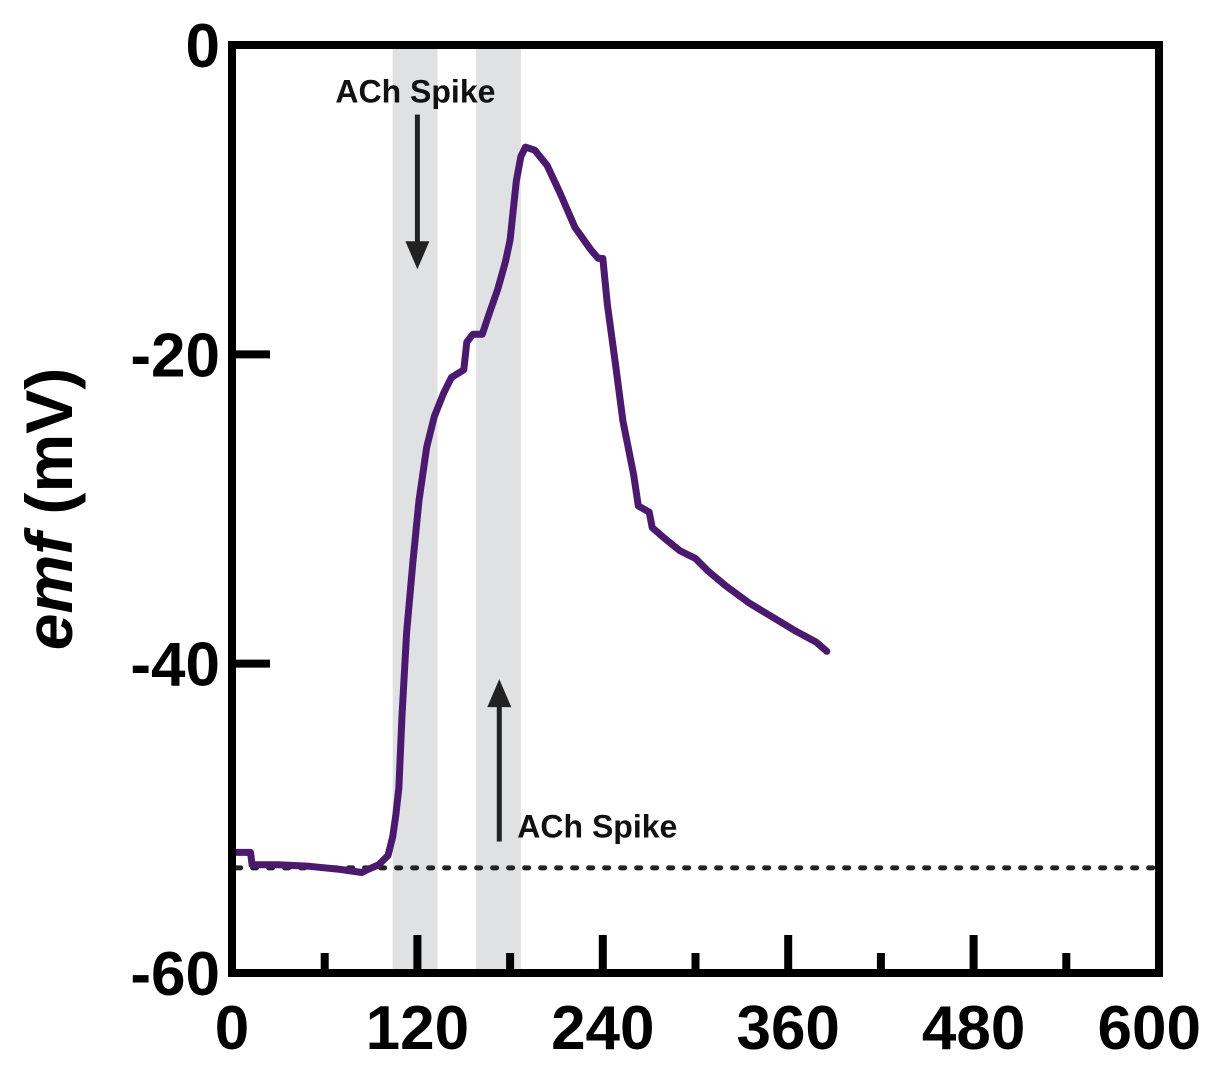  What do you see at coordinates (232, 1028) in the screenshot?
I see `x-tick-label-0: 0` at bounding box center [232, 1028].